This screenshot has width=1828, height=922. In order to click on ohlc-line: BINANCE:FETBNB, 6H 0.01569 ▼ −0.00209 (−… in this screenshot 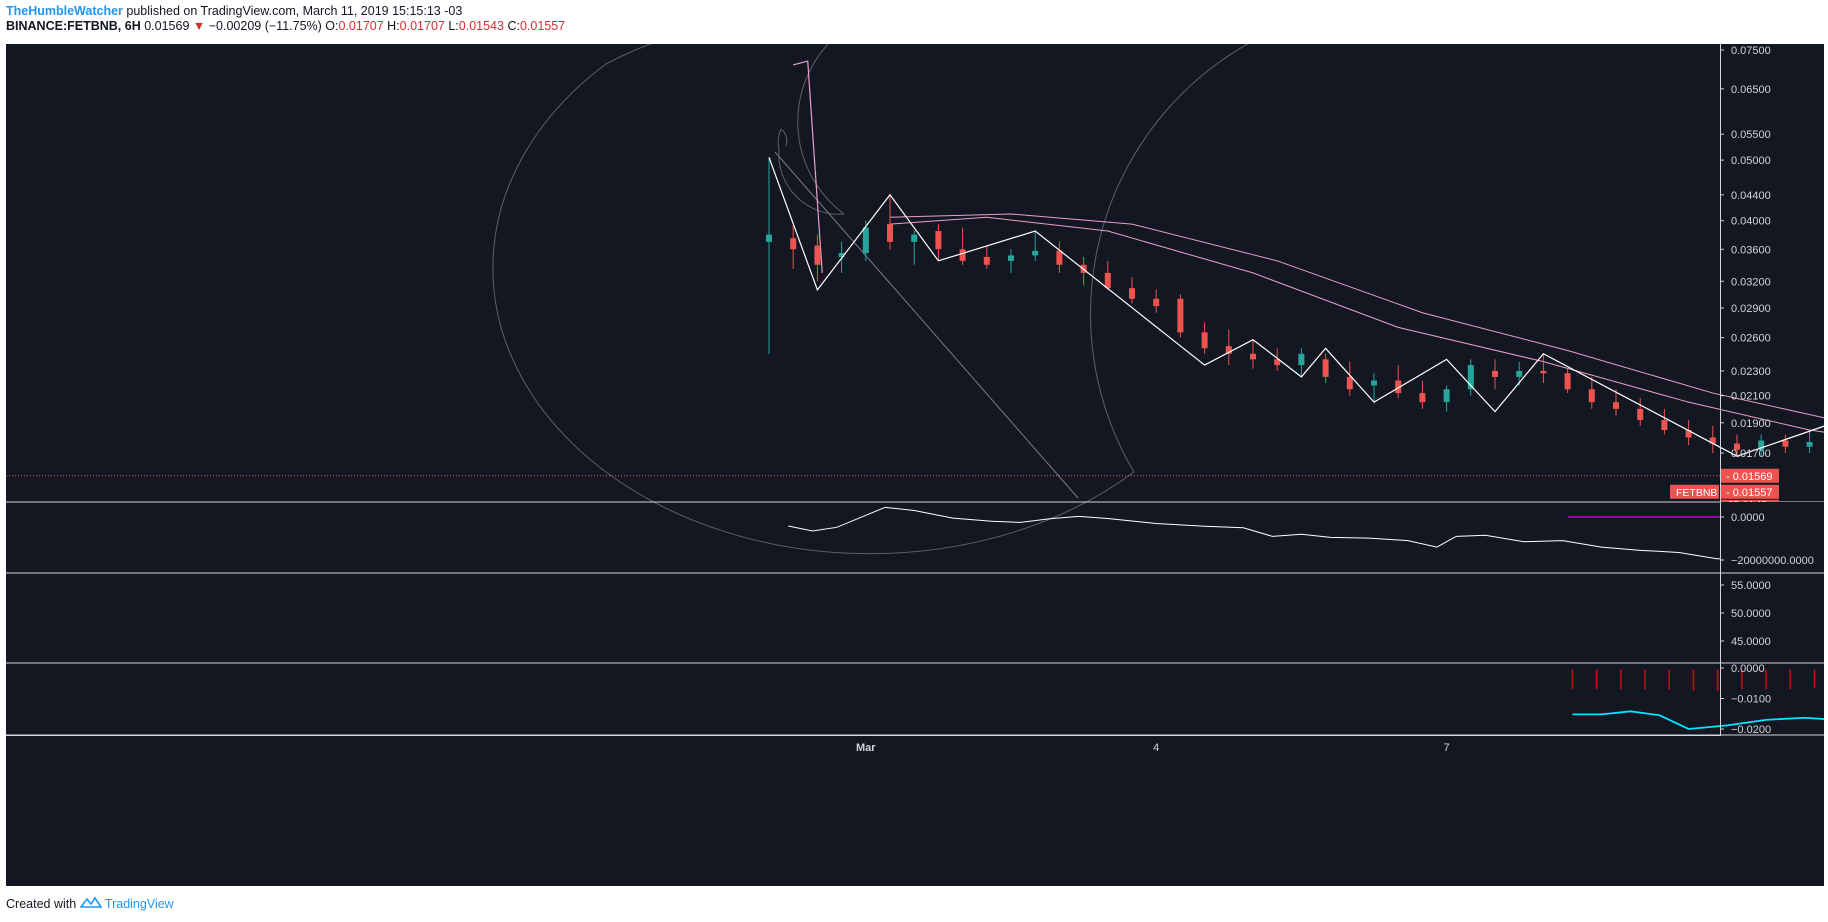, I will do `click(285, 26)`.